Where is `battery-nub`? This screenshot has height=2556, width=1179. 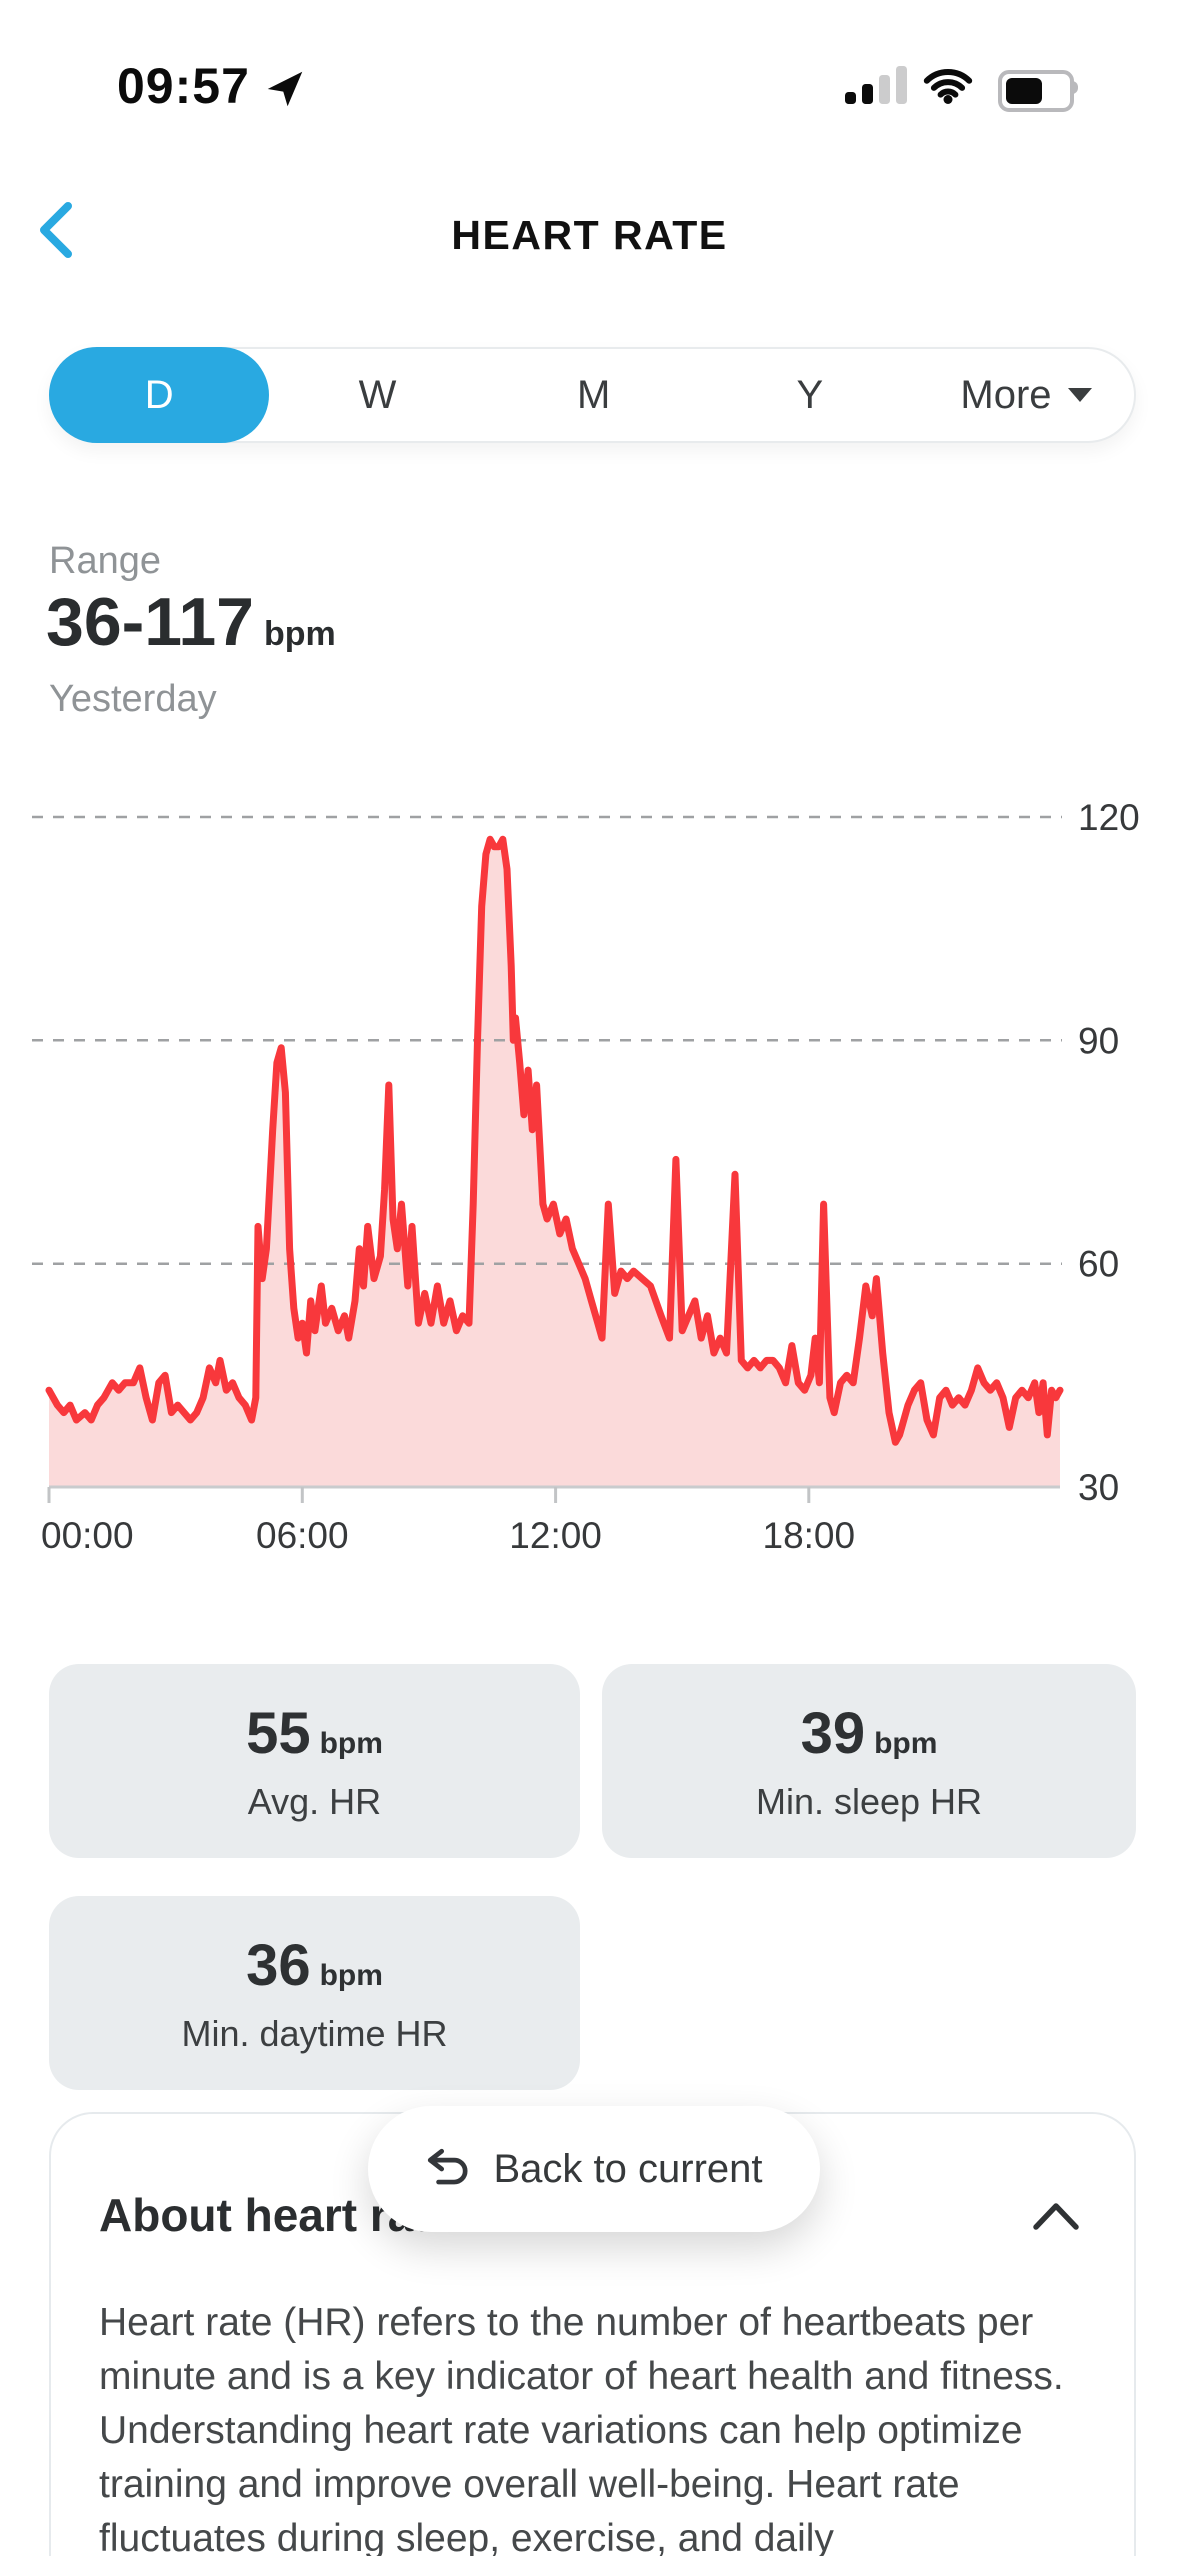 battery-nub is located at coordinates (1075, 87).